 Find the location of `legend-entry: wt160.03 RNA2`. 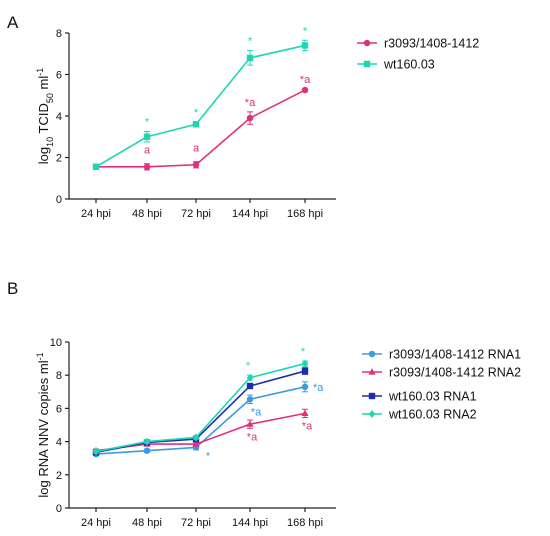

legend-entry: wt160.03 RNA2 is located at coordinates (419, 415).